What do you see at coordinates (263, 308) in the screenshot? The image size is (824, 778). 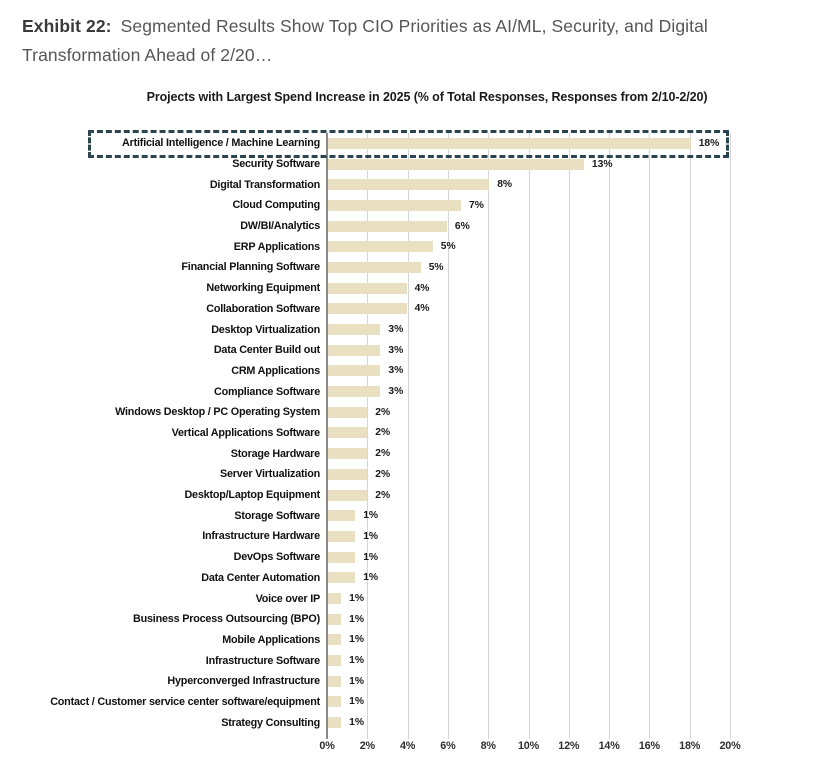 I see `category-label: Collaboration Software` at bounding box center [263, 308].